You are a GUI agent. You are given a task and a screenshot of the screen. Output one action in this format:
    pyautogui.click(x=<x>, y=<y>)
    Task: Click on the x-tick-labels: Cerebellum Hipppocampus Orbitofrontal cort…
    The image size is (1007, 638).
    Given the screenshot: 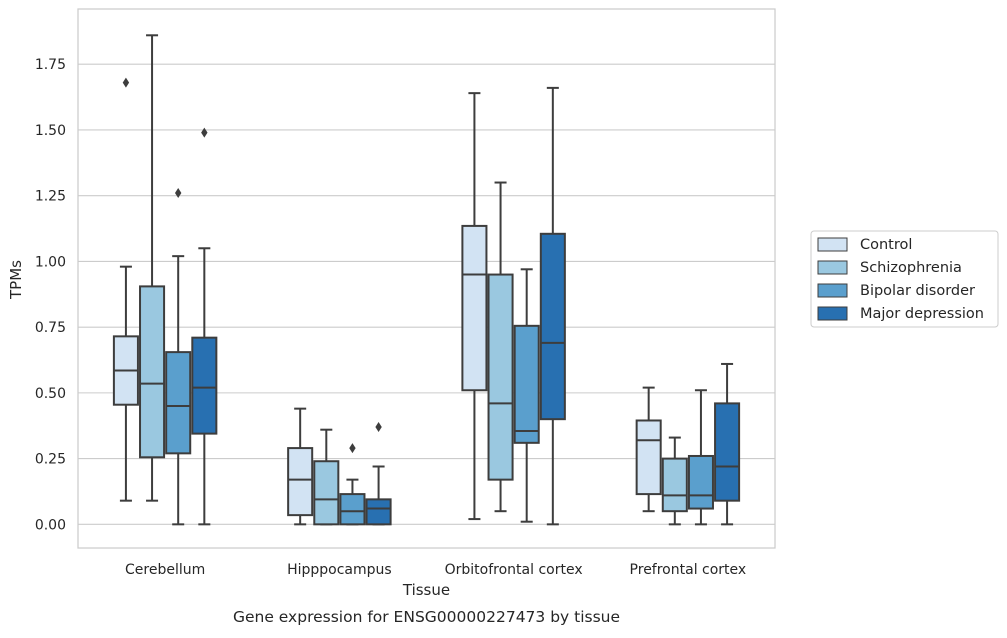 What is the action you would take?
    pyautogui.click(x=435, y=570)
    